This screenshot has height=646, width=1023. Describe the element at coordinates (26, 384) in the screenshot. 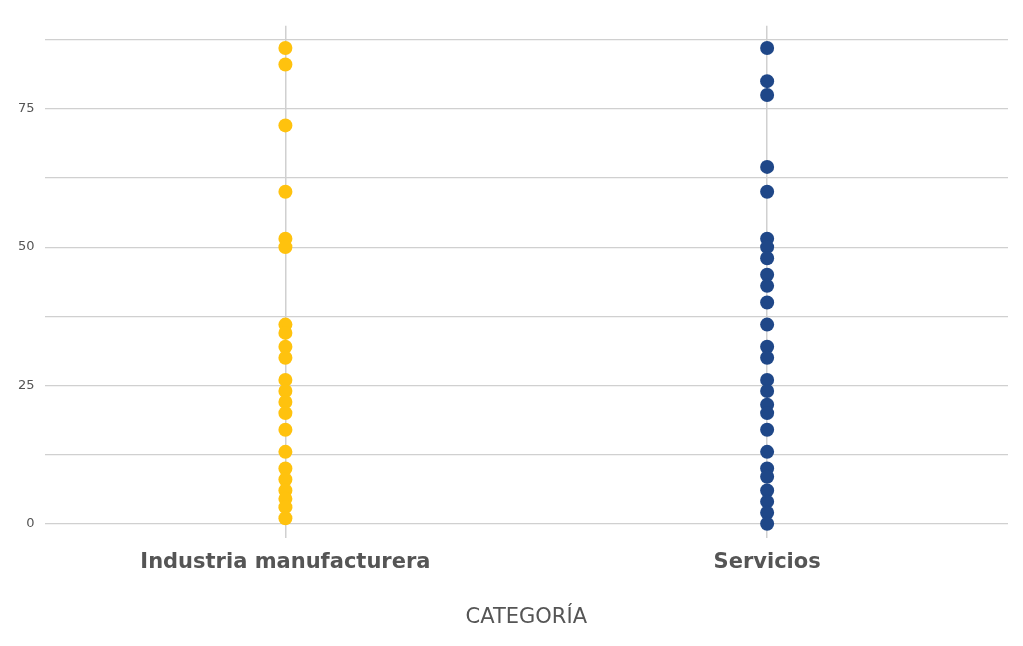

I see `y-tick-label: 25` at that location.